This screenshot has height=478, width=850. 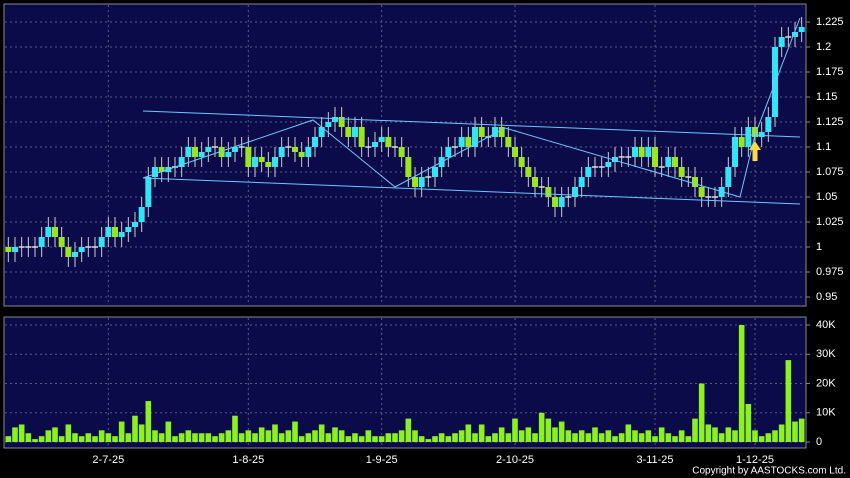 What do you see at coordinates (826, 383) in the screenshot?
I see `volume-tick-label: 20K` at bounding box center [826, 383].